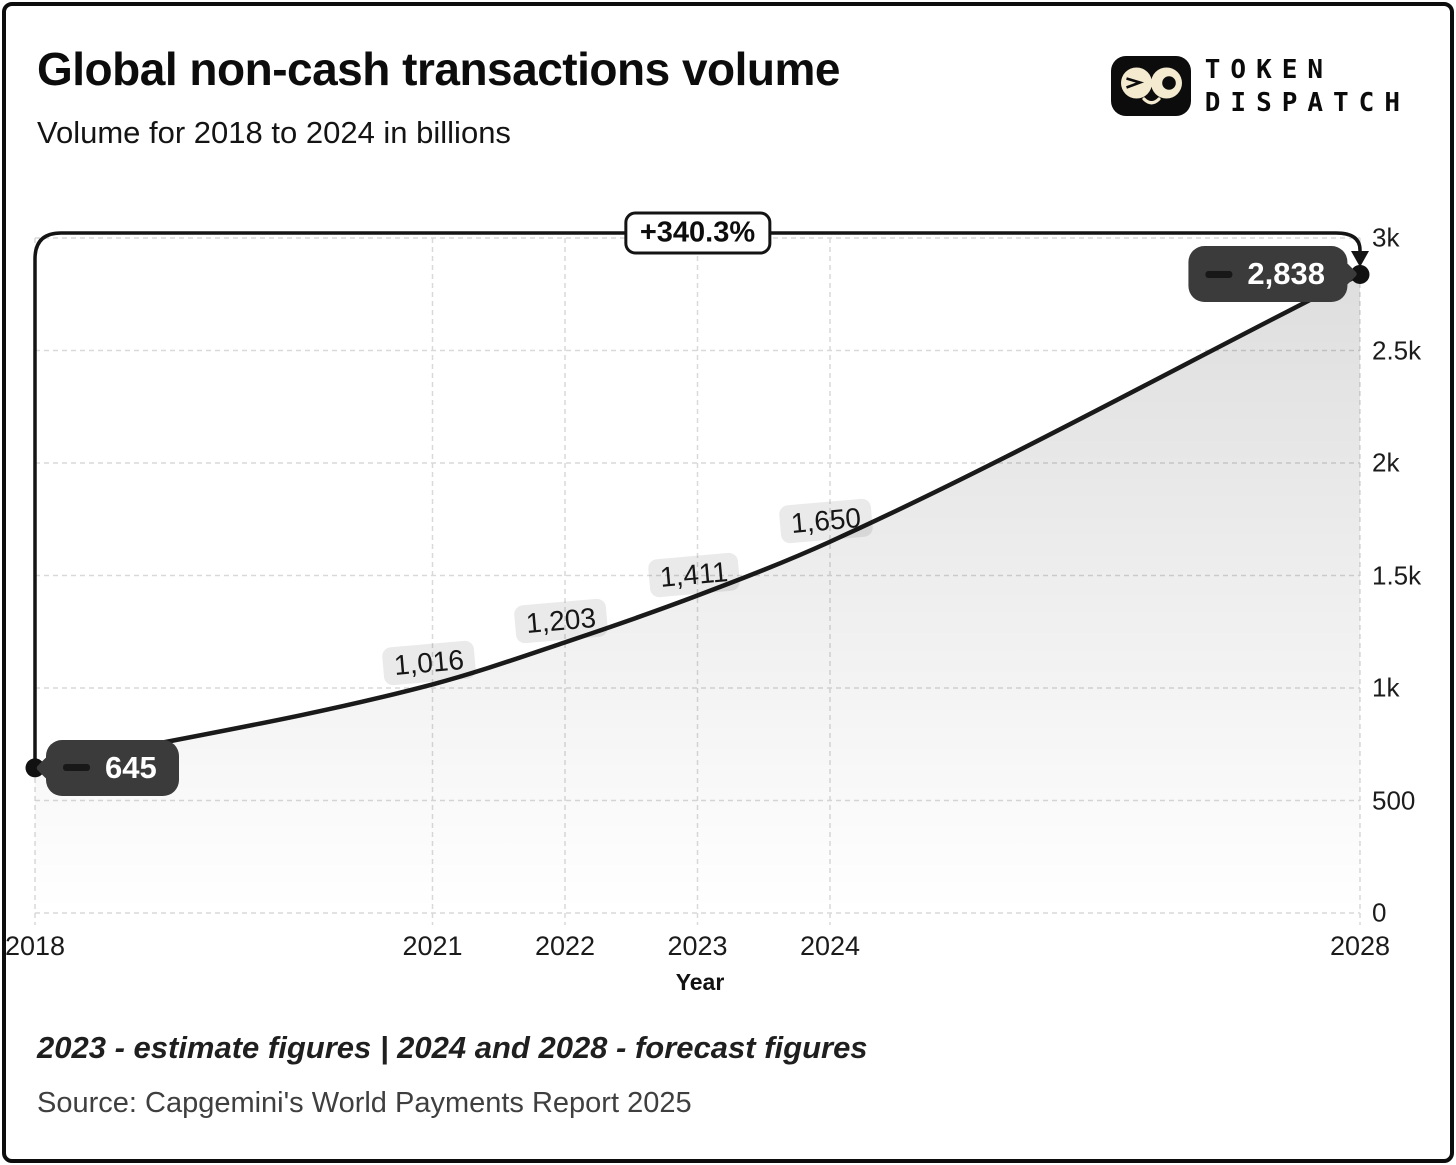 The width and height of the screenshot is (1456, 1165). I want to click on x-tick-label: 2021, so click(432, 946).